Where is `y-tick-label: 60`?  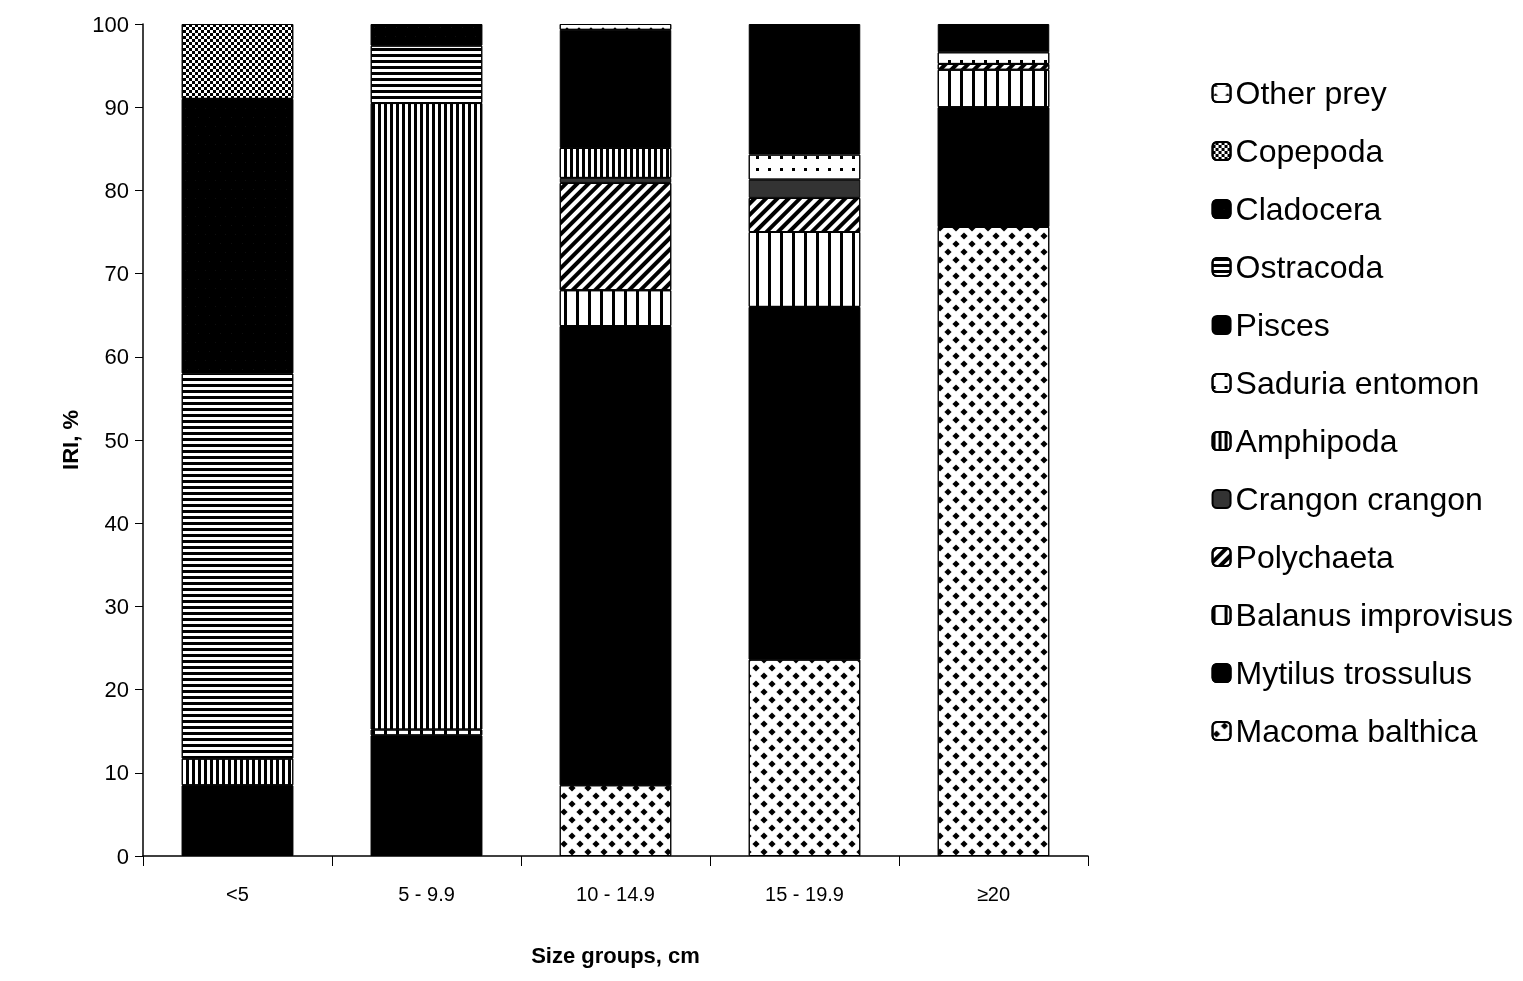 y-tick-label: 60 is located at coordinates (116, 357).